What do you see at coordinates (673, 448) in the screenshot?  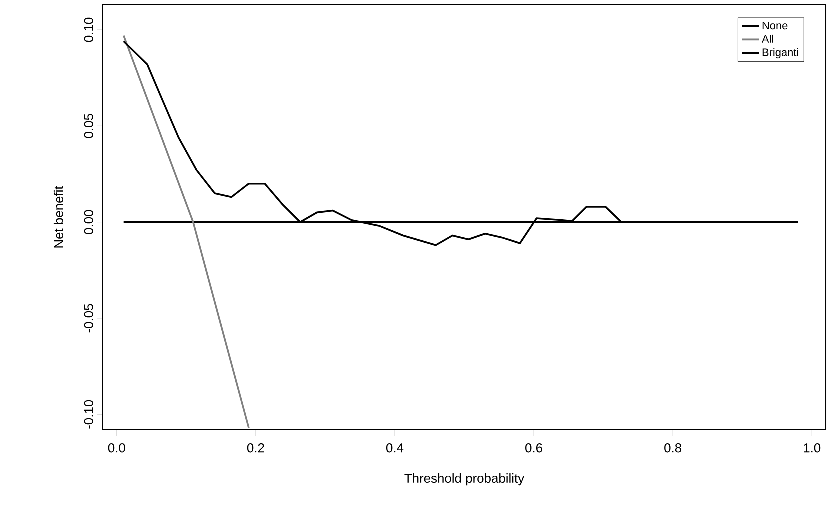 I see `x-tick-label: 0.8` at bounding box center [673, 448].